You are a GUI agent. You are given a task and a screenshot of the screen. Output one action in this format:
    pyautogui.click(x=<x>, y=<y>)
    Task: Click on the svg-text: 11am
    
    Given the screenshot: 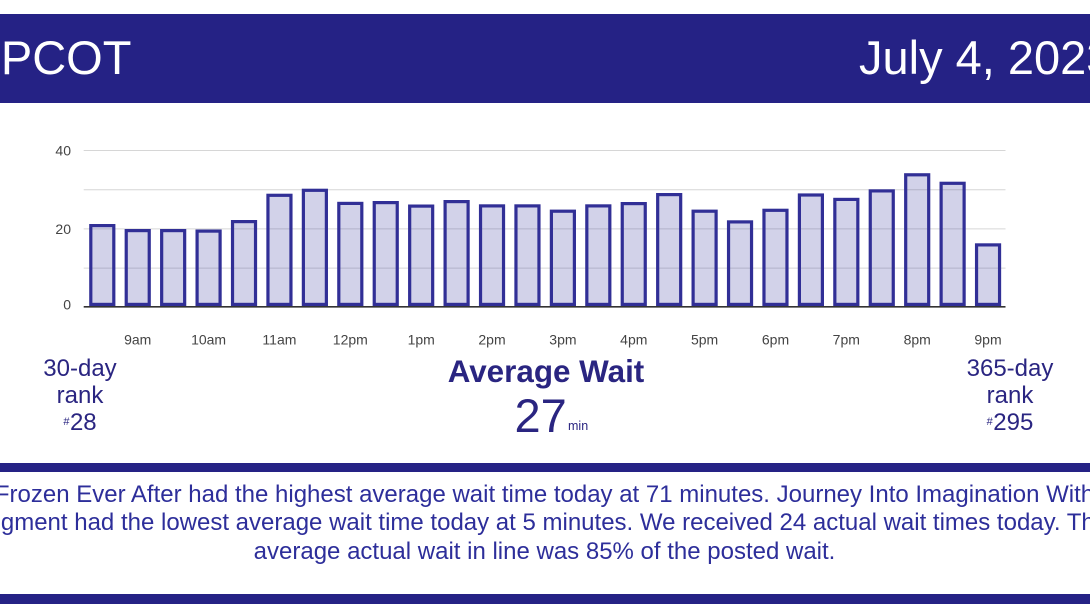 What is the action you would take?
    pyautogui.click(x=279, y=340)
    